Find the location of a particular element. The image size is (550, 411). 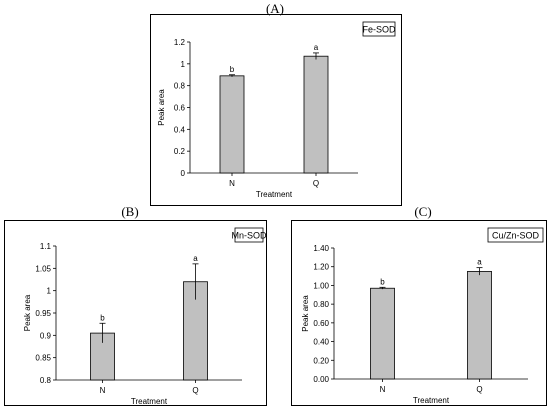

c2-letter-N: b is located at coordinates (382, 281).